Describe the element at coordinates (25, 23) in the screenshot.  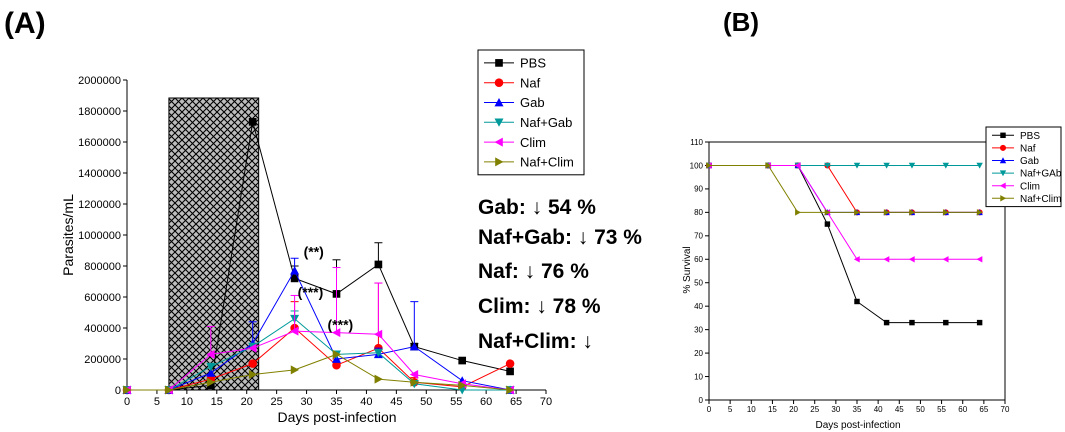
I see `panel-label-a: (A)` at that location.